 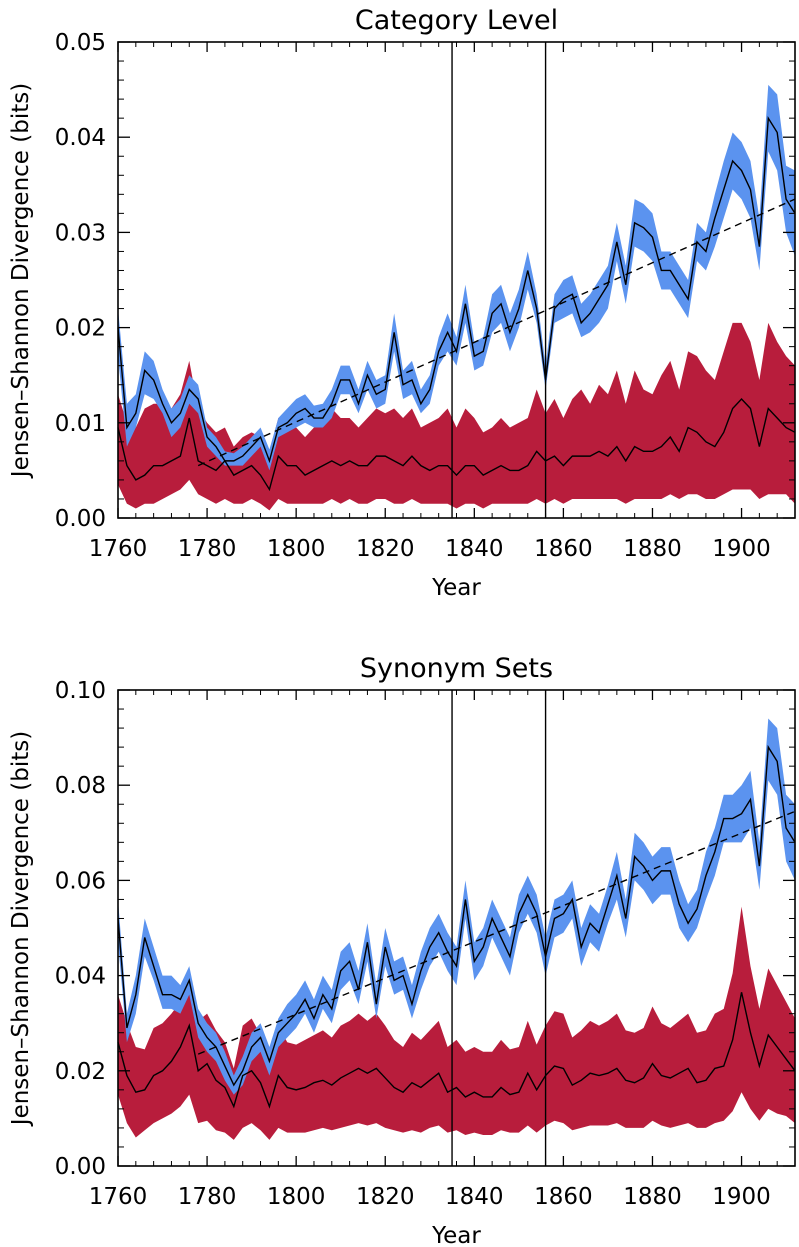 What do you see at coordinates (80, 786) in the screenshot?
I see `y-tick-label: 0.08` at bounding box center [80, 786].